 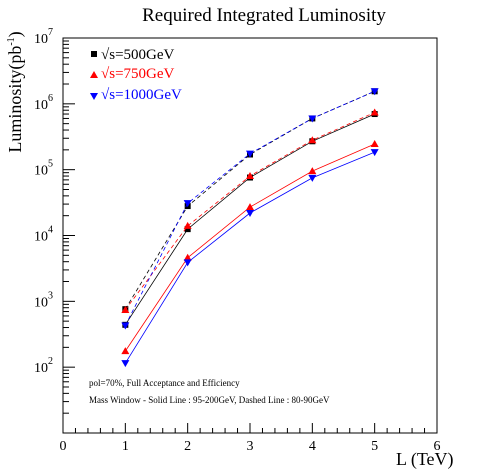 What do you see at coordinates (164, 383) in the screenshot?
I see `annotation-polarization: pol=70%, Full Acceptance and Efficiency` at bounding box center [164, 383].